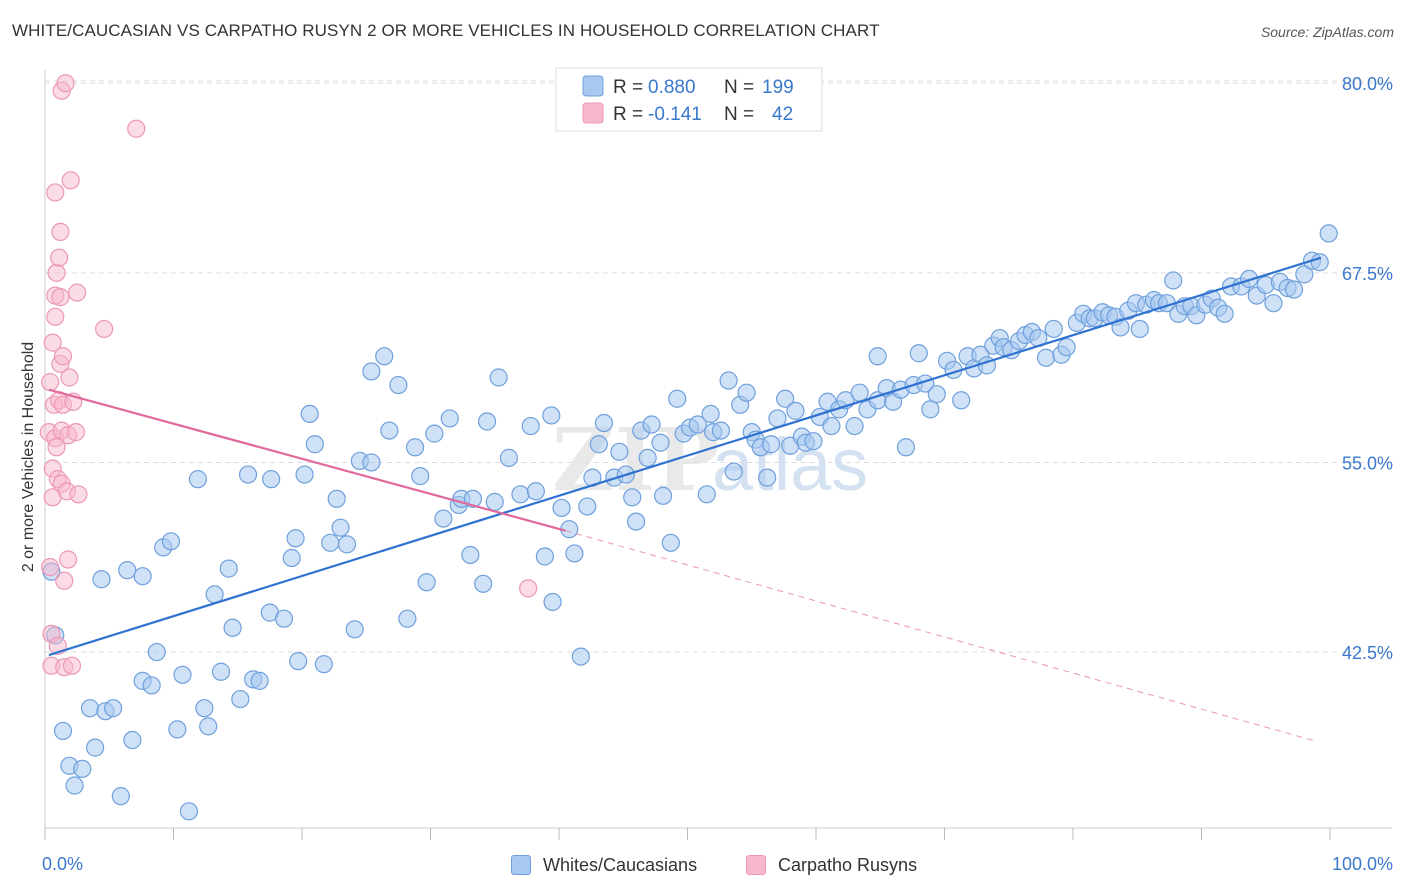 This screenshot has width=1406, height=892. I want to click on source-label: Source: ZipAtlas.com, so click(1327, 32).